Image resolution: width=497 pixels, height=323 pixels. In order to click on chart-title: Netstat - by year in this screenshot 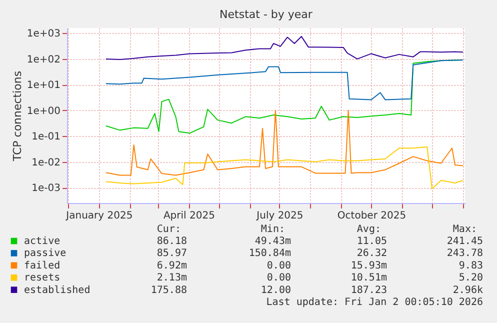, I will do `click(266, 14)`.